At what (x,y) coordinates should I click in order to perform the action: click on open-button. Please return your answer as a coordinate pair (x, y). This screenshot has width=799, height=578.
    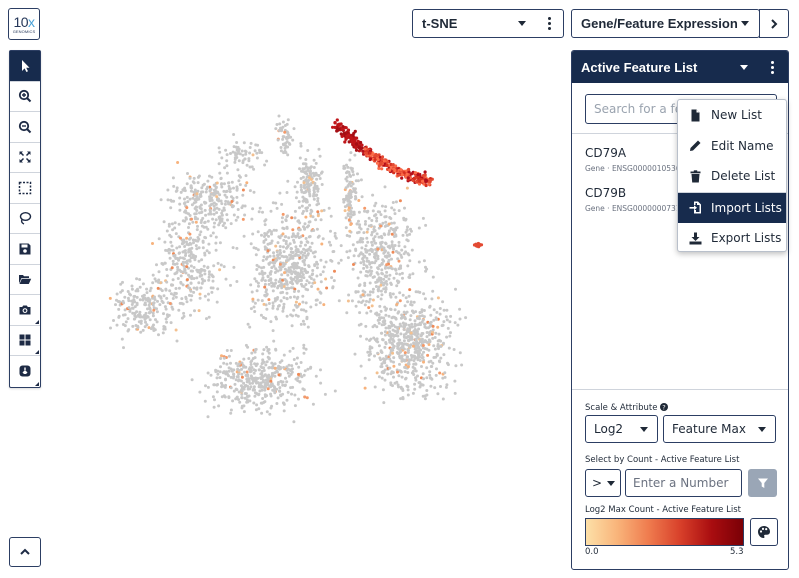
    Looking at the image, I should click on (25, 280).